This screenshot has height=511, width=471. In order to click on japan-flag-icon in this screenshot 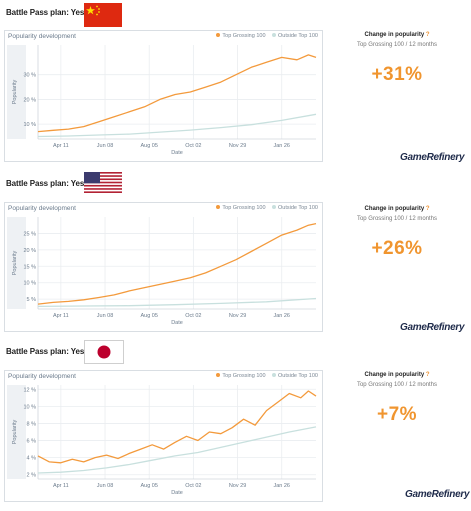, I will do `click(104, 352)`.